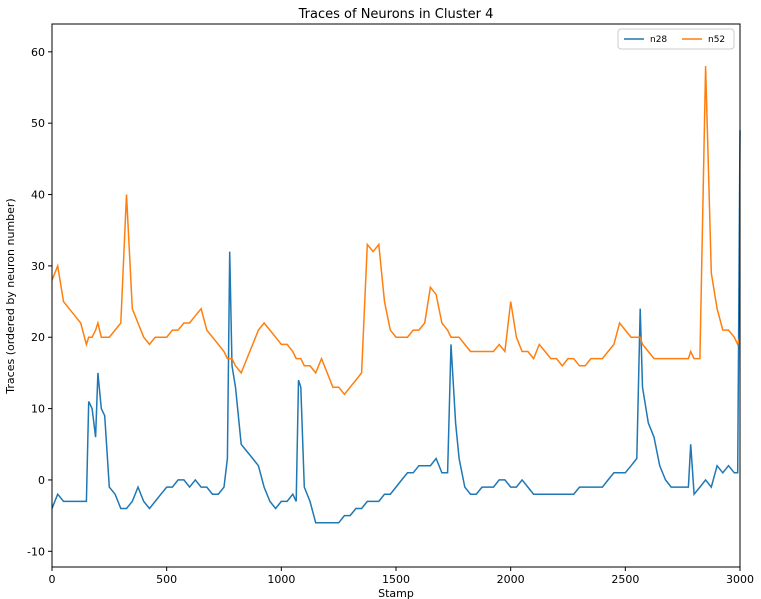 The width and height of the screenshot is (761, 599). What do you see at coordinates (281, 579) in the screenshot?
I see `x-tick-label: 1000` at bounding box center [281, 579].